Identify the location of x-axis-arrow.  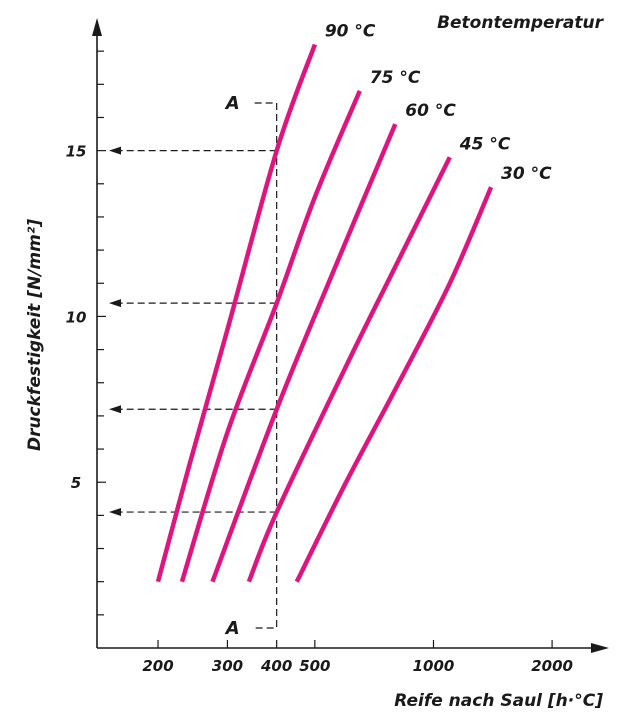
(600, 648).